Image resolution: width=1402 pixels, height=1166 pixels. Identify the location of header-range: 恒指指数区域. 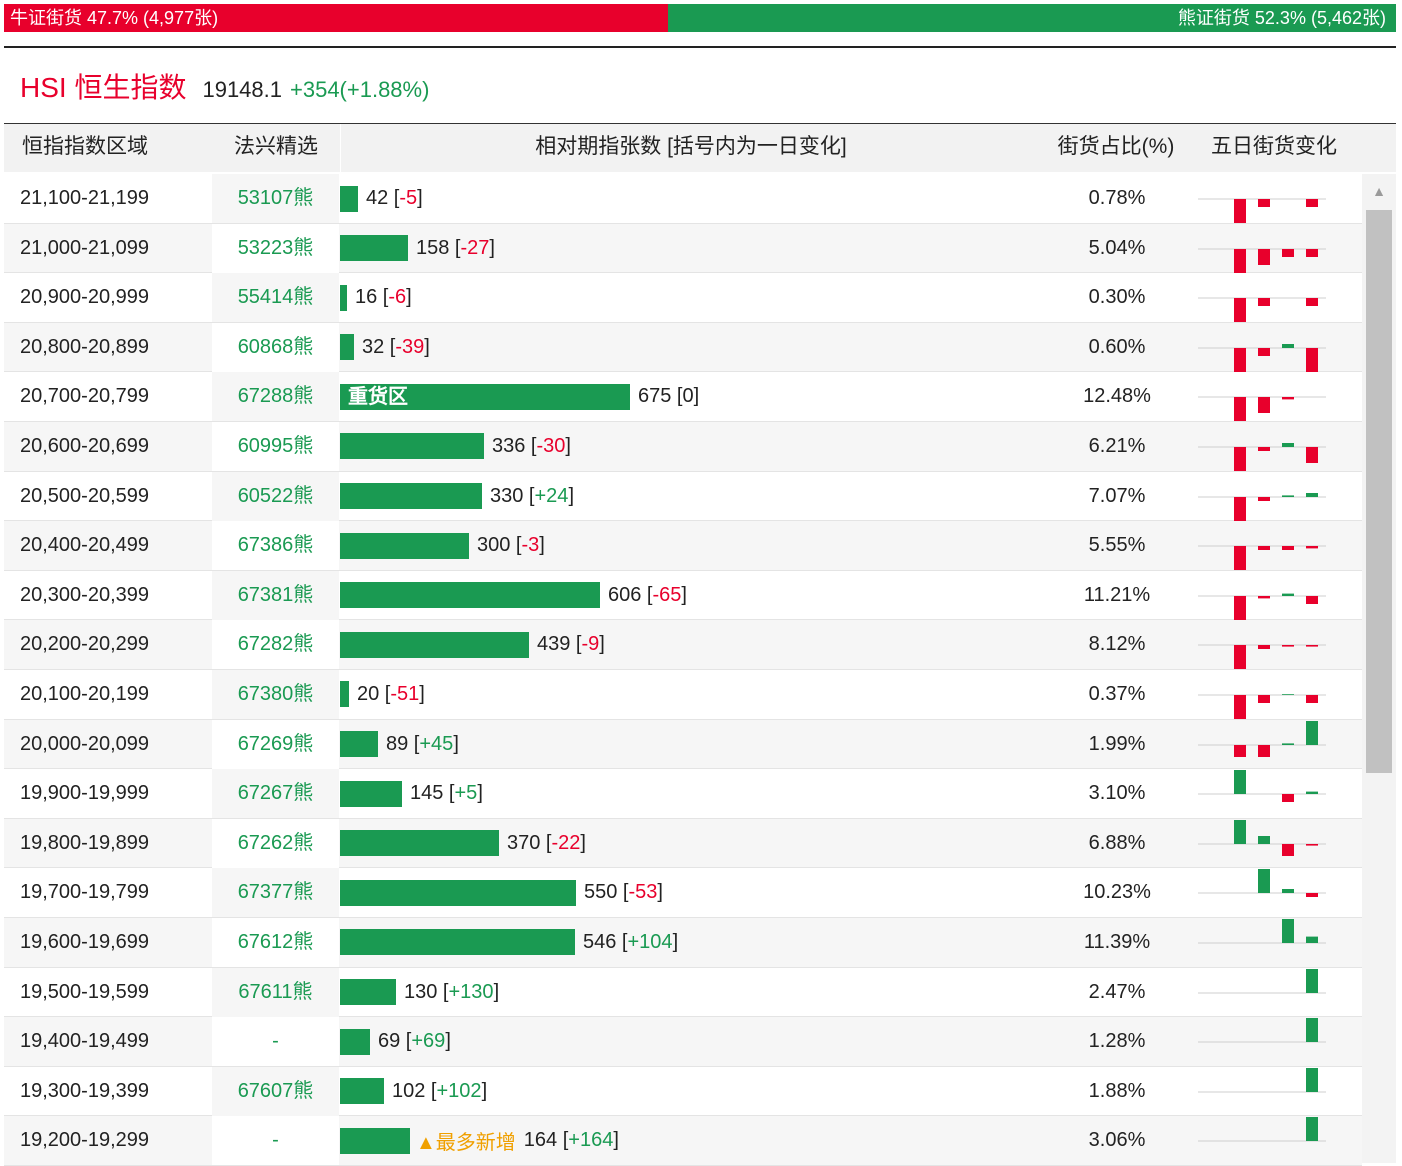
(85, 146).